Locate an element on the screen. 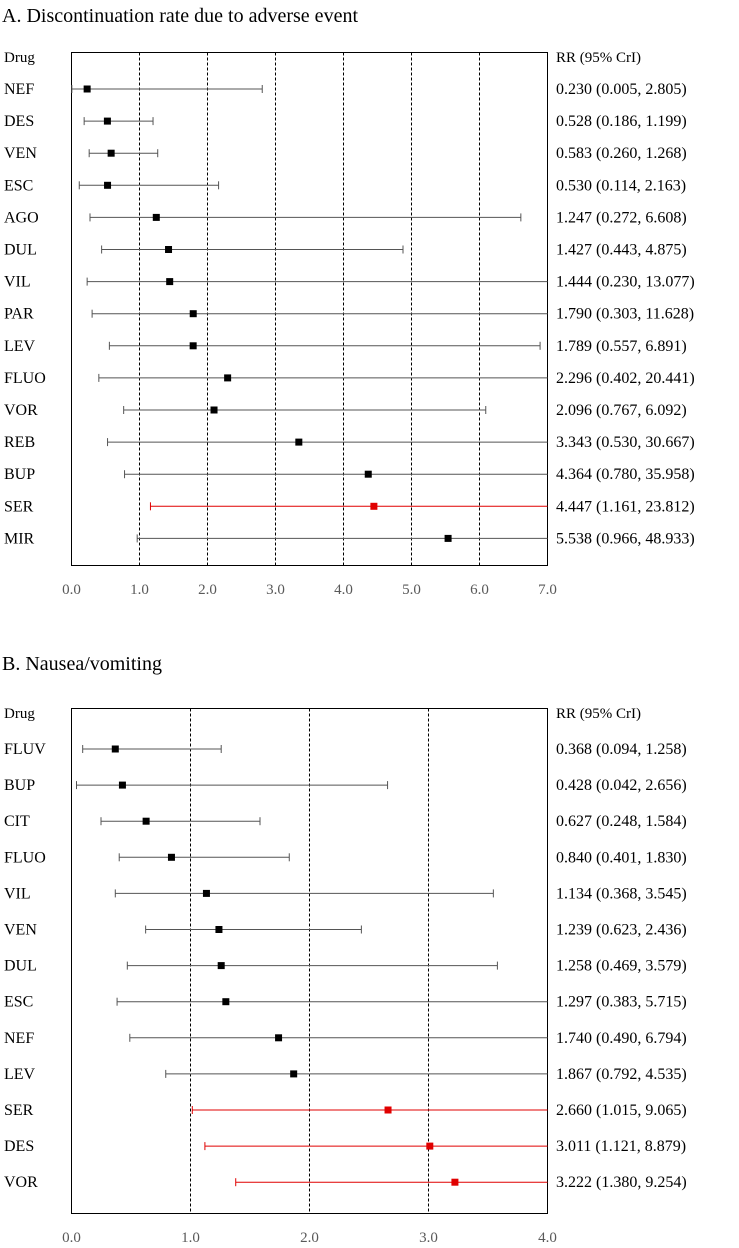 The width and height of the screenshot is (739, 1248). drug-label: REB is located at coordinates (19, 442).